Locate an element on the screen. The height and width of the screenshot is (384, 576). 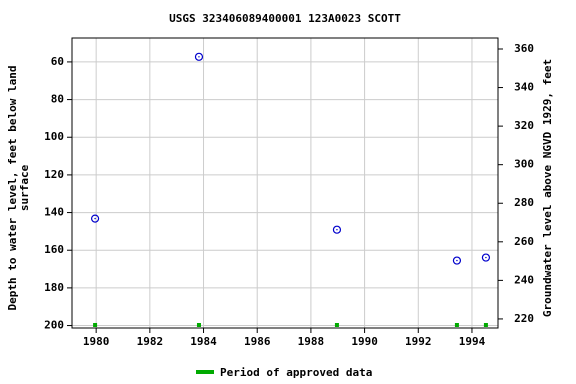
x-tick-label: 1986 is located at coordinates (257, 341).